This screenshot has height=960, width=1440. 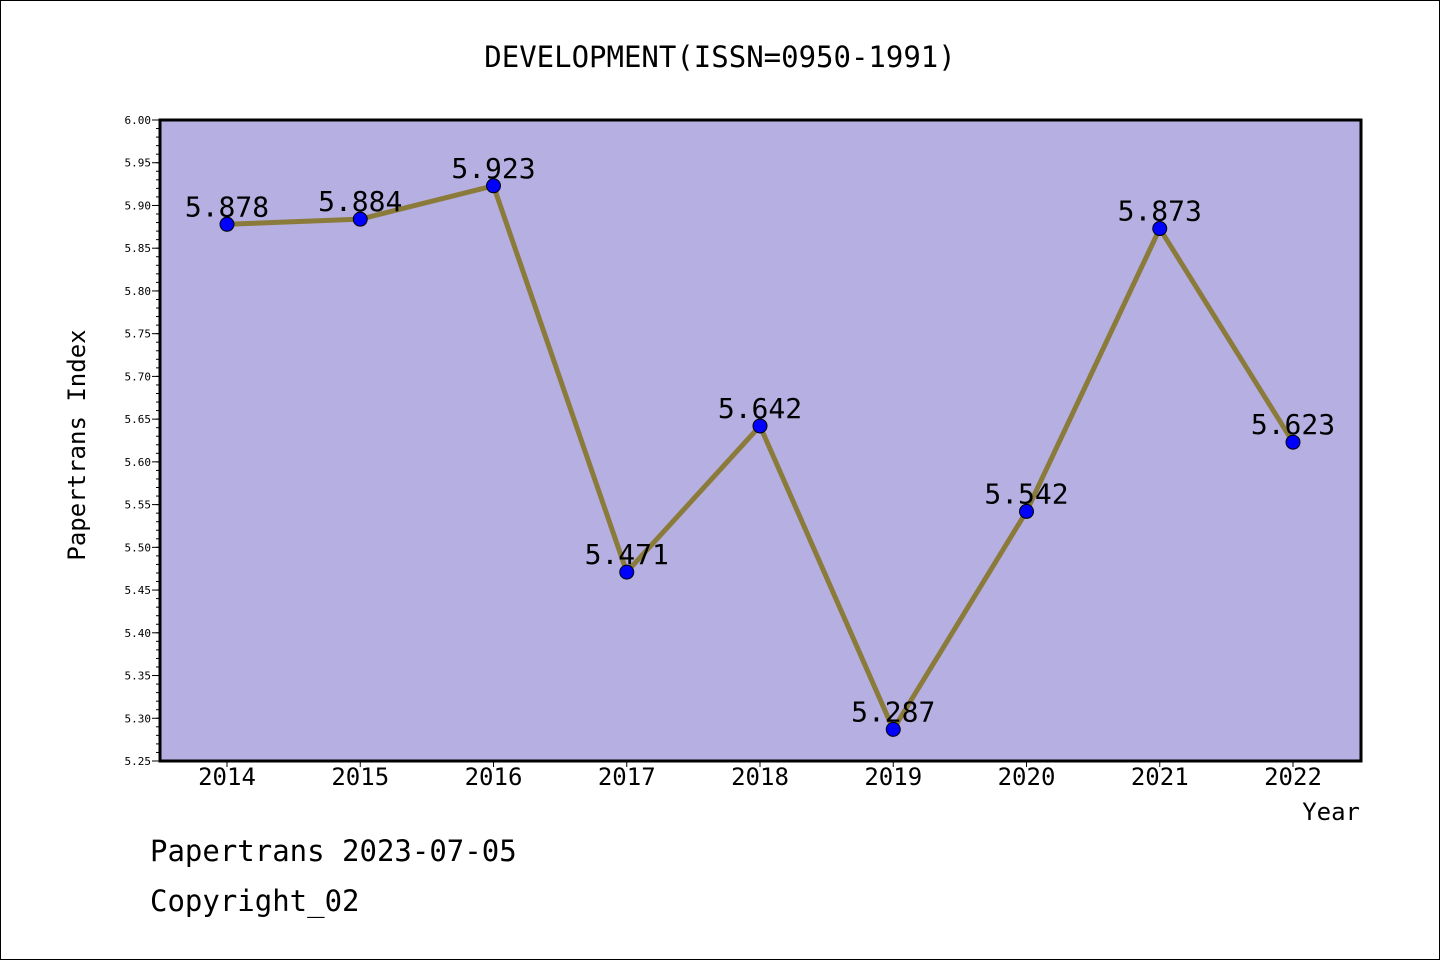 I want to click on y-tick-label: 5.55, so click(x=138, y=505).